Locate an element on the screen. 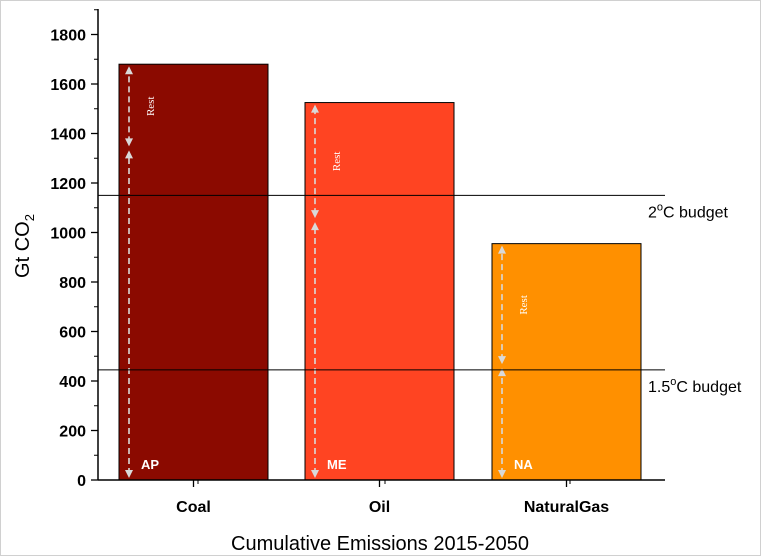 The height and width of the screenshot is (560, 761). region-label-coal: AP is located at coordinates (150, 464).